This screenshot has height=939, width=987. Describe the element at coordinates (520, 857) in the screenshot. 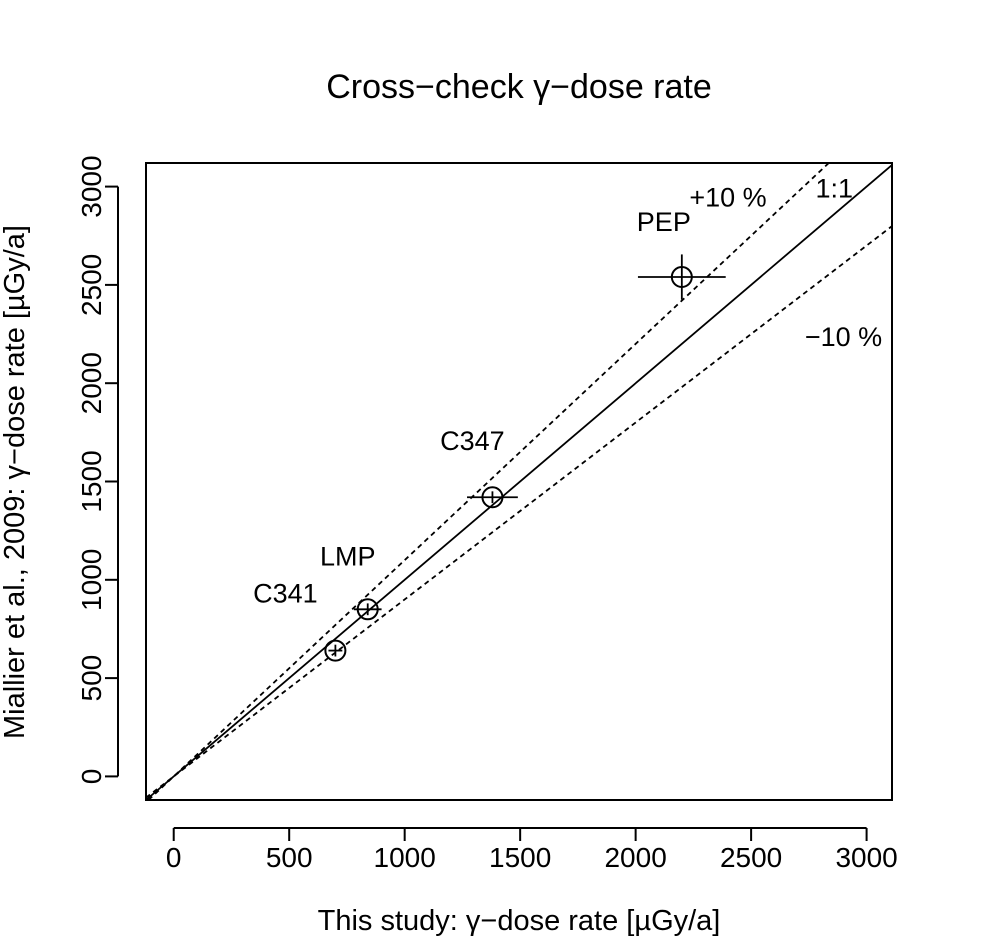

I see `x-tick-label: 1500` at that location.